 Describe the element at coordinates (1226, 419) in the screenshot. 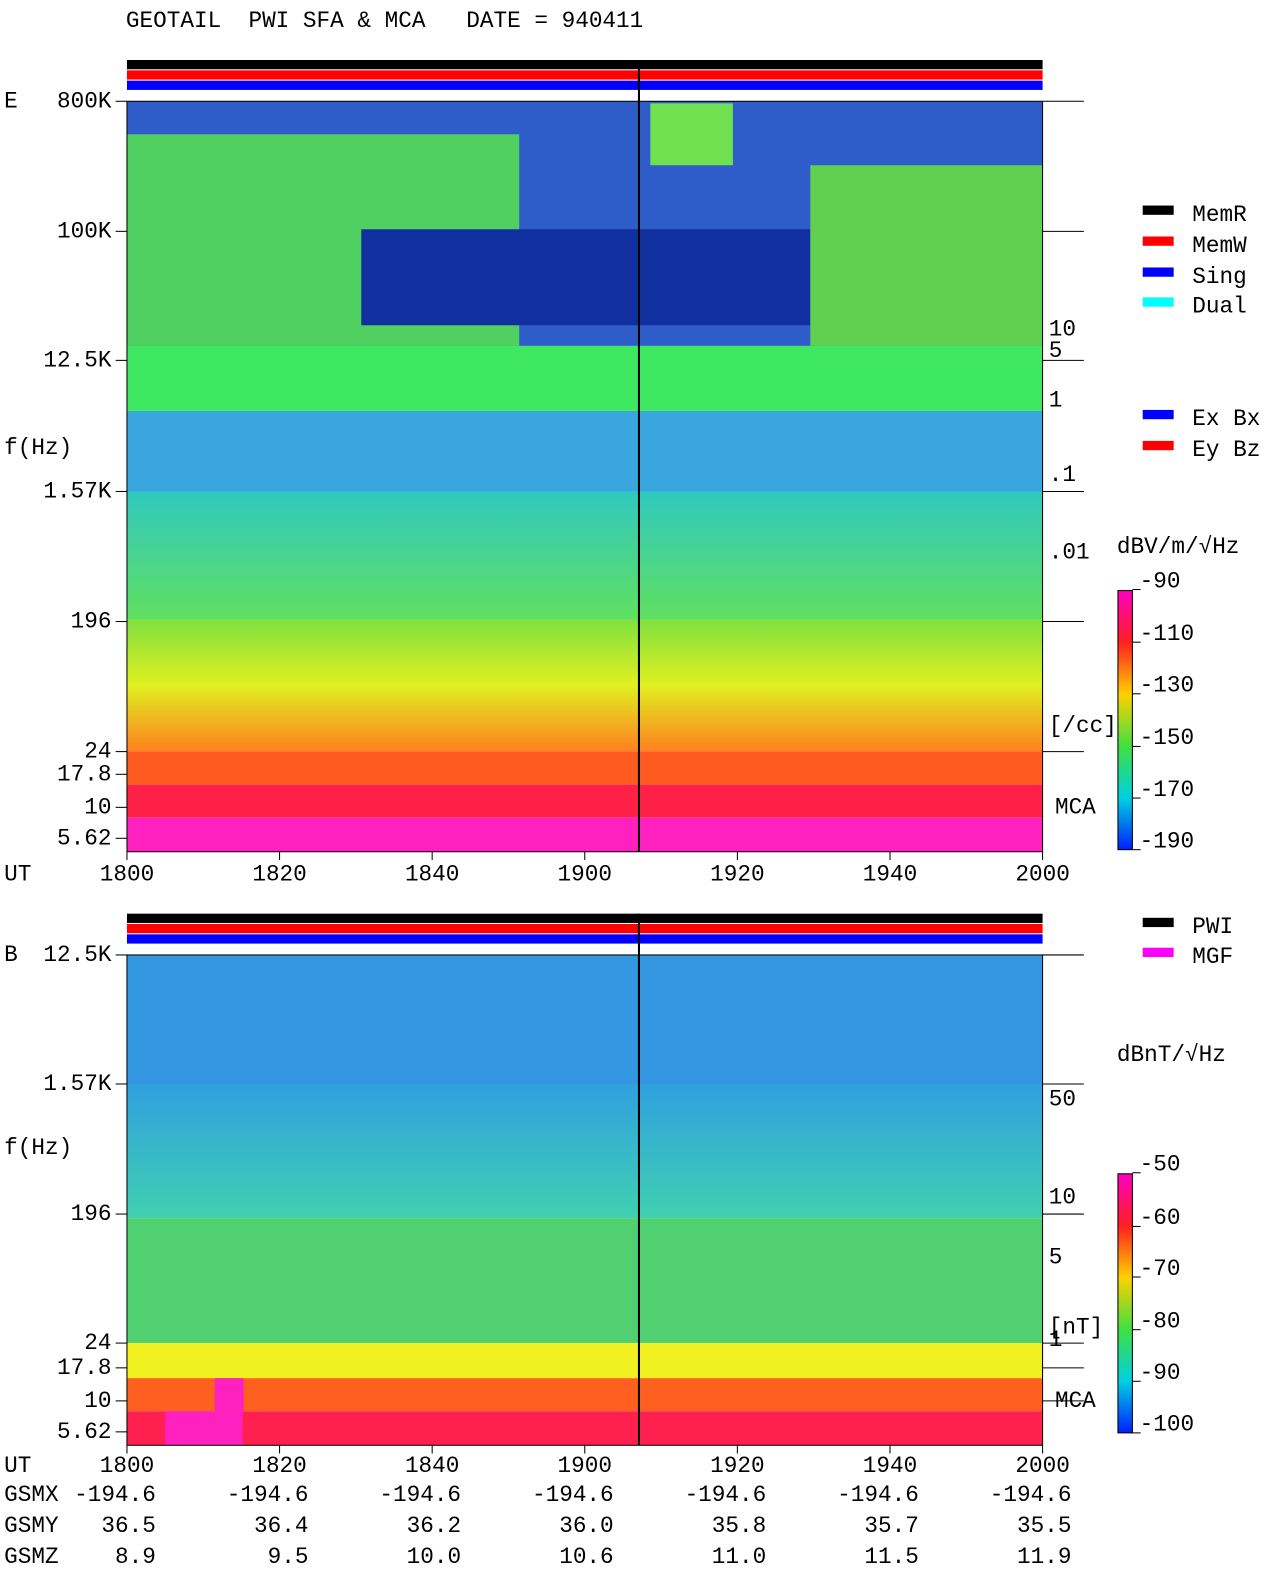

I see `legend-label: Ex Bx` at that location.